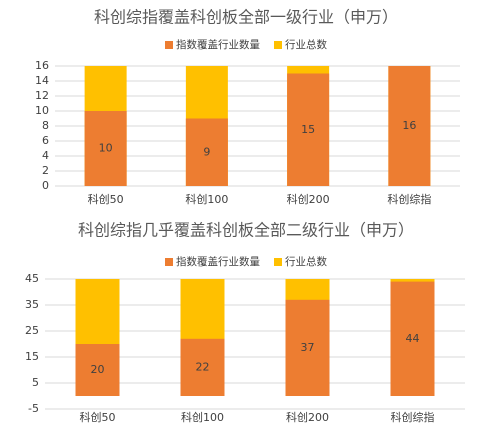  Describe the element at coordinates (45, 155) in the screenshot. I see `y-tick-label: 4` at that location.